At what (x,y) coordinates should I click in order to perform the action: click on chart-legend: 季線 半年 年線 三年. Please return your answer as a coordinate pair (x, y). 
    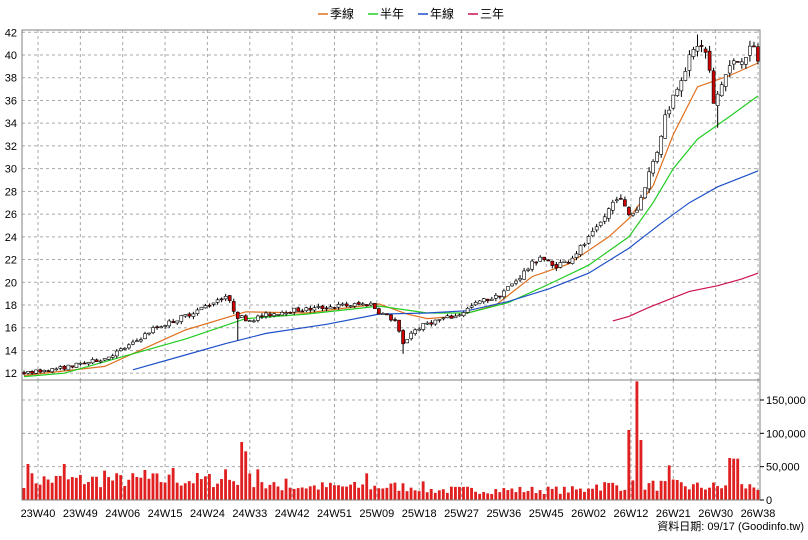
    Looking at the image, I should click on (411, 13).